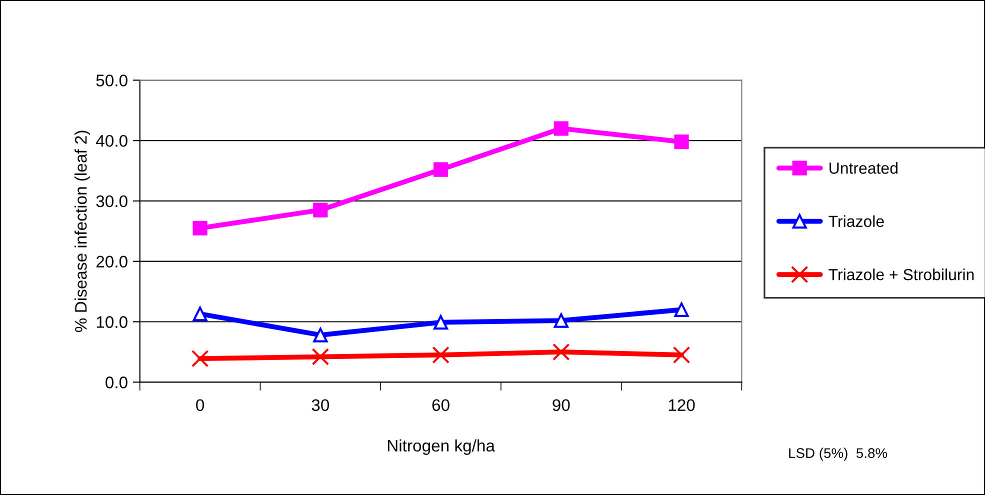 The image size is (985, 495). Describe the element at coordinates (856, 221) in the screenshot. I see `legend-label: Triazole` at that location.